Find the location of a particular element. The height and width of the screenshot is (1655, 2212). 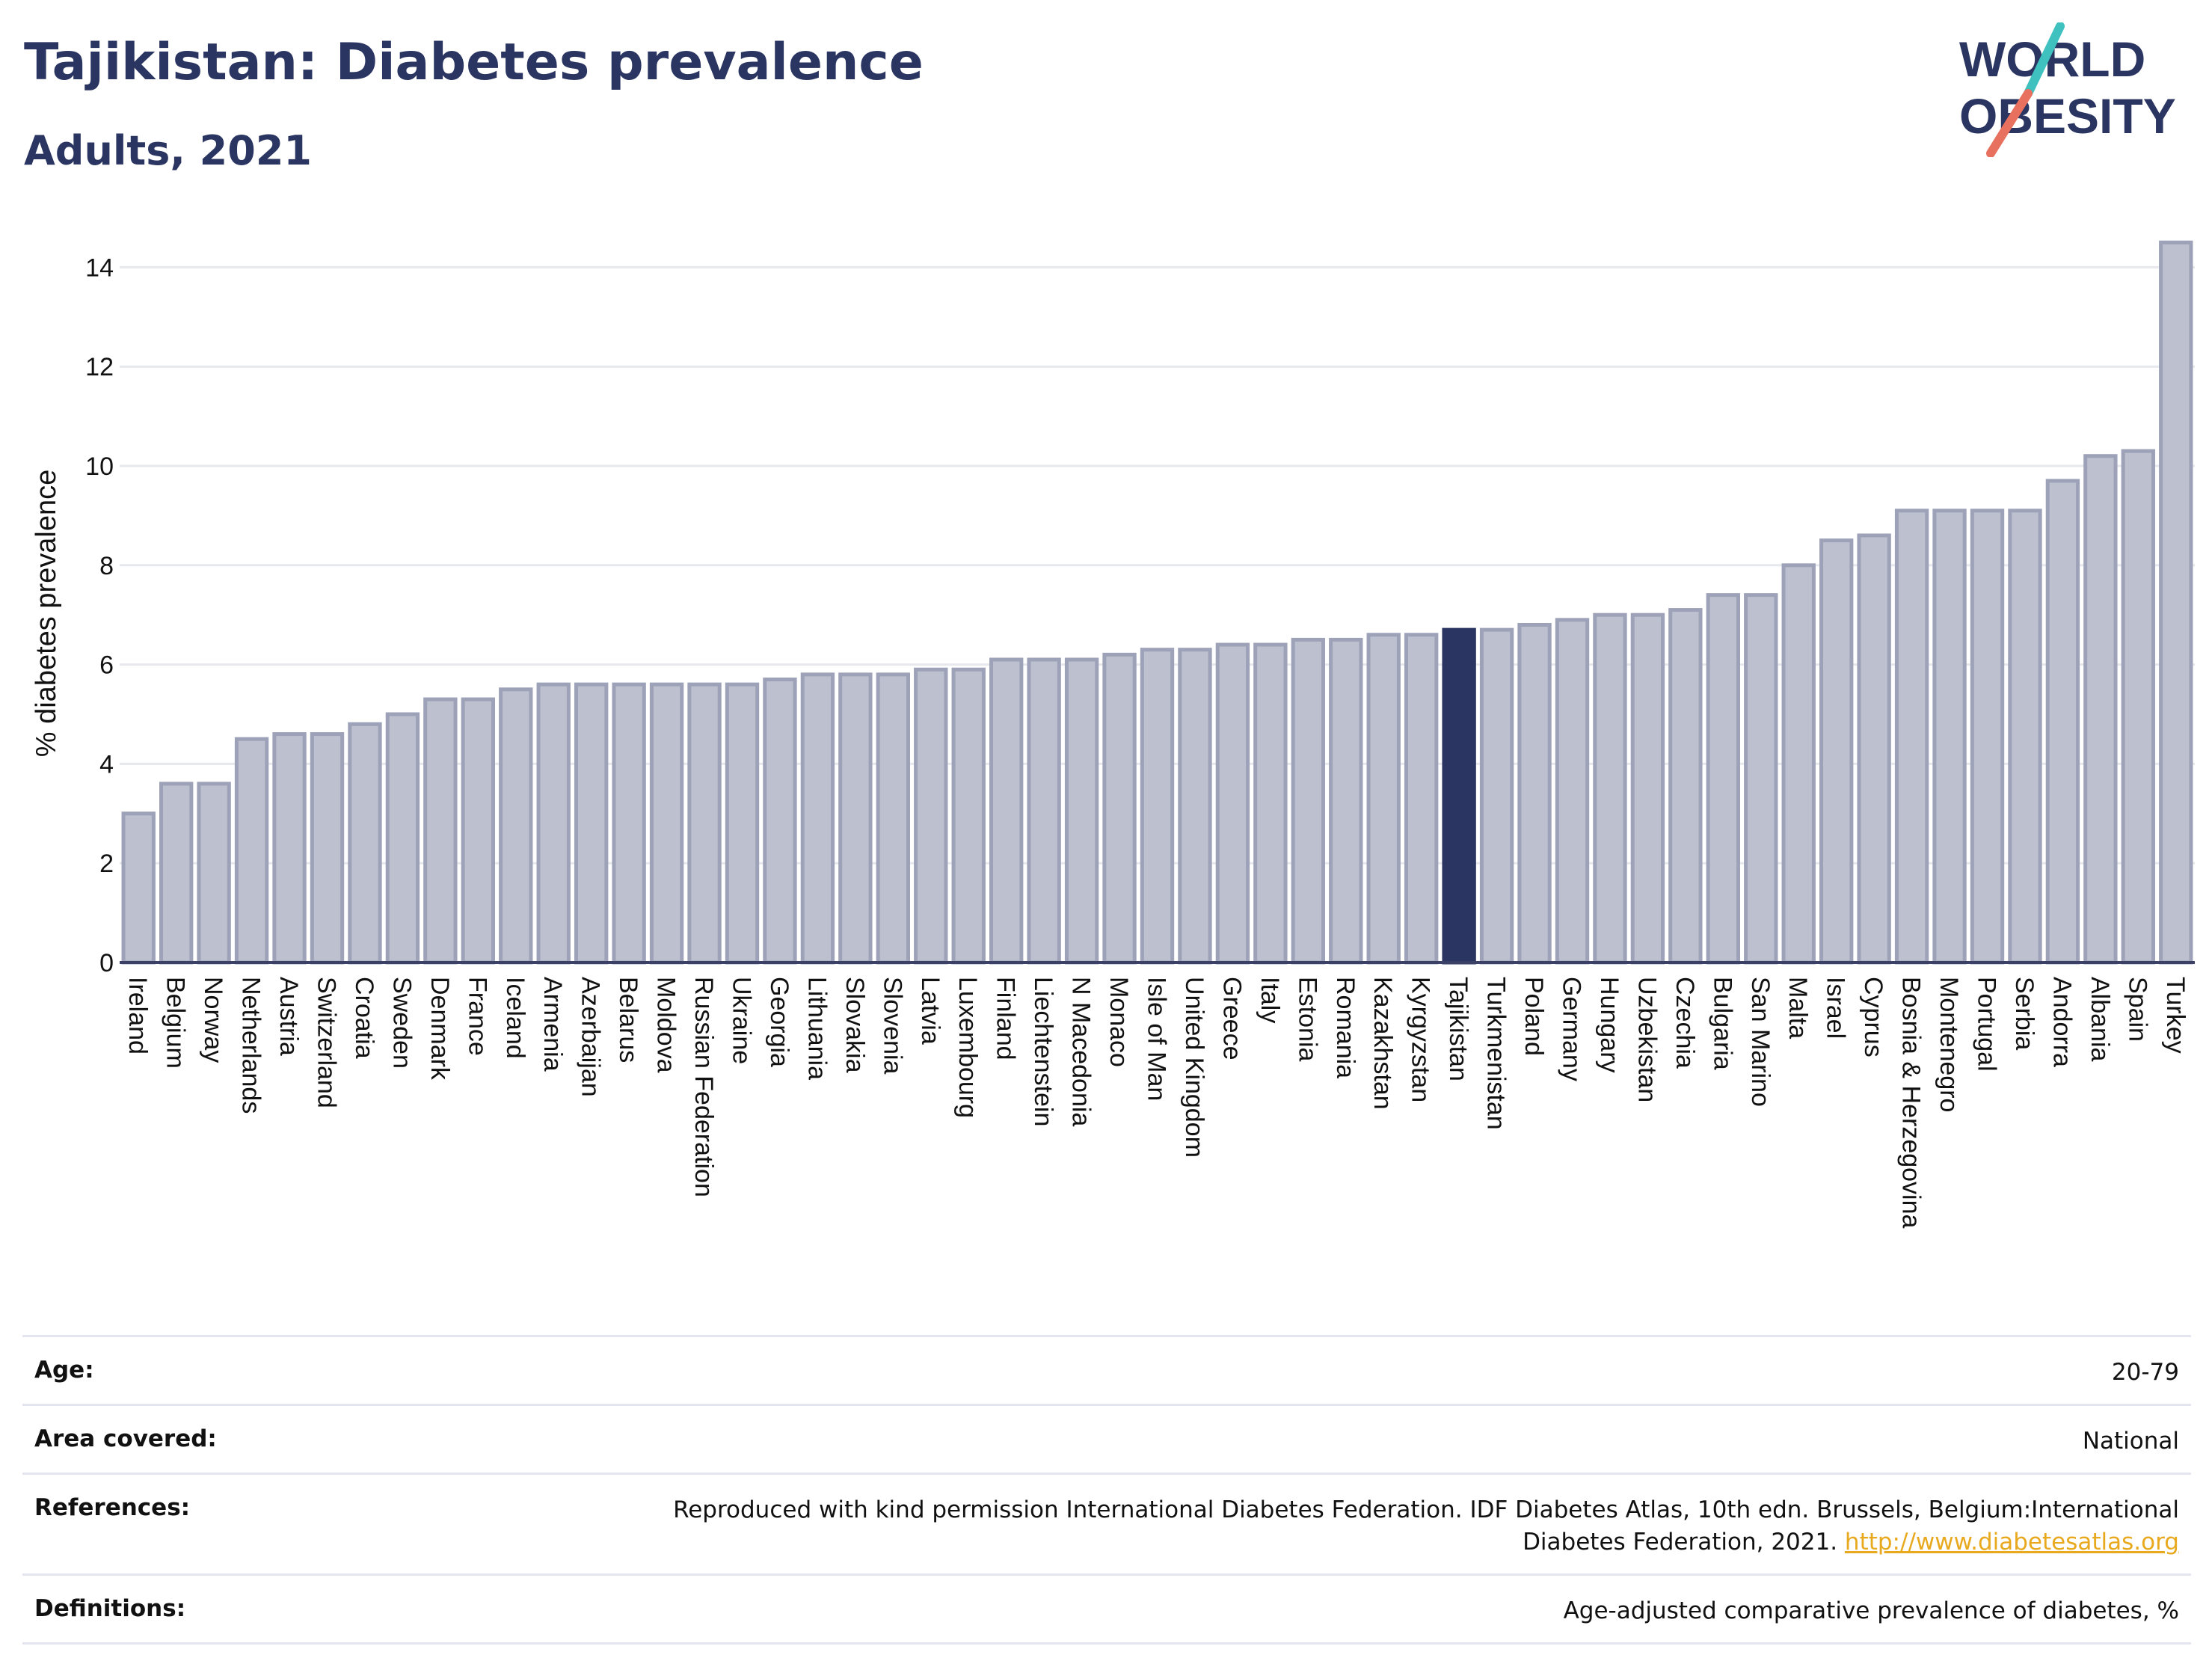

info-row-area: Area covered: National is located at coordinates (1106, 1440).